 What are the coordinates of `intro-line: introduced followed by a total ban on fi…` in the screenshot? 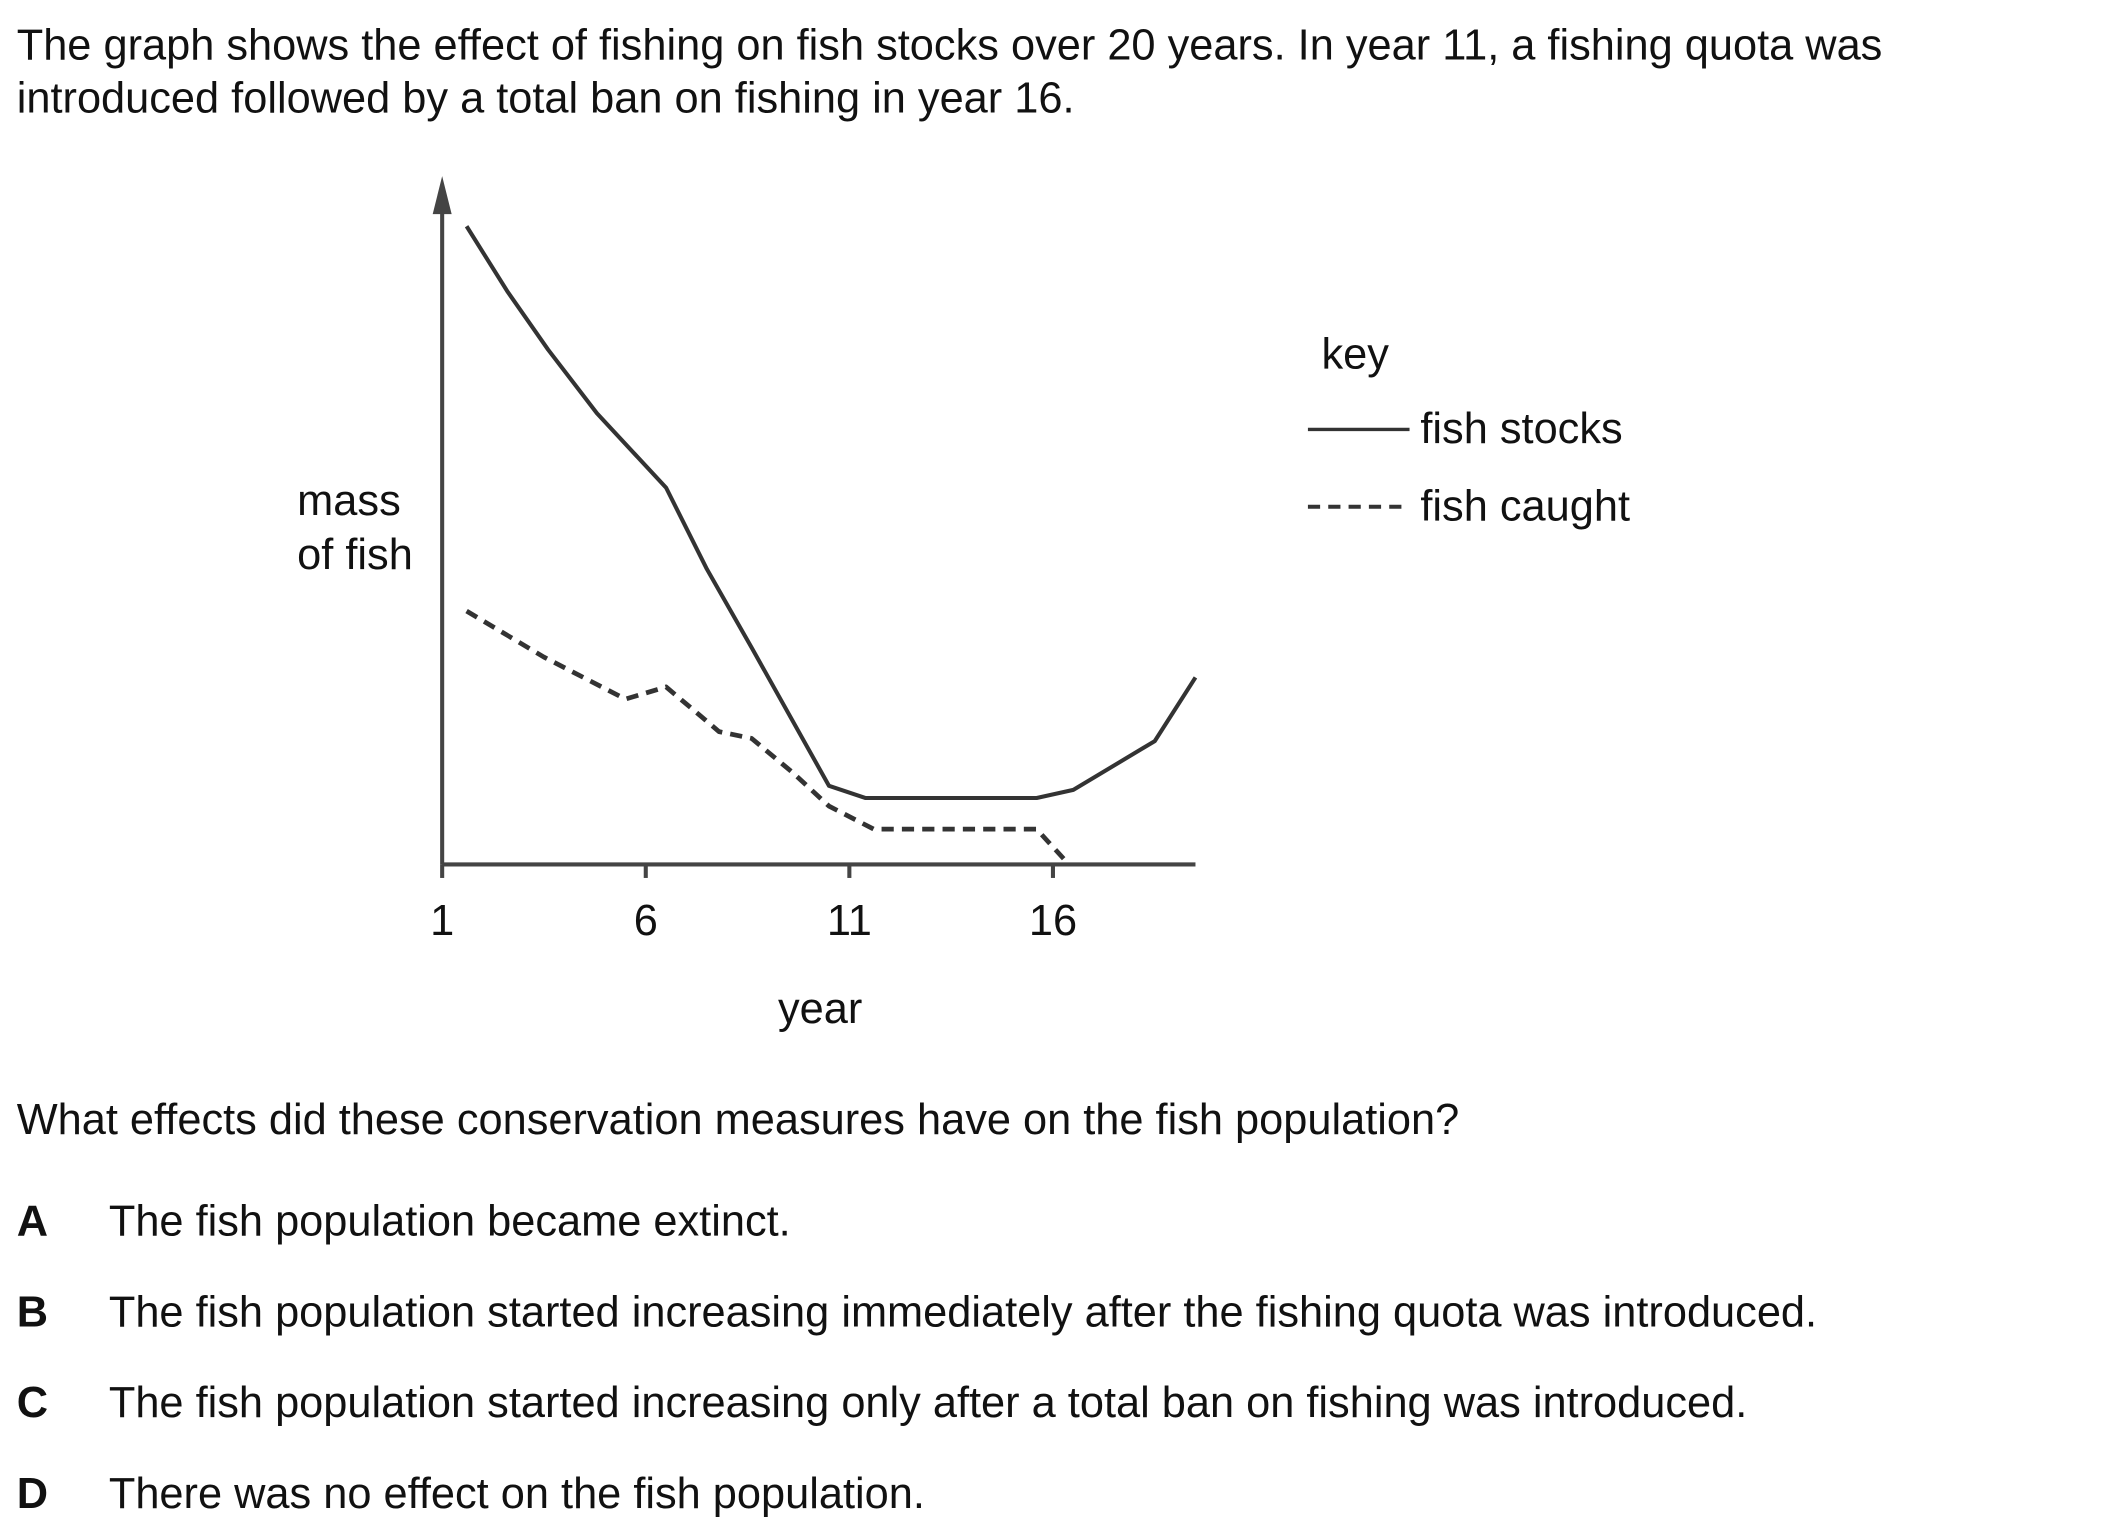 It's located at (546, 98).